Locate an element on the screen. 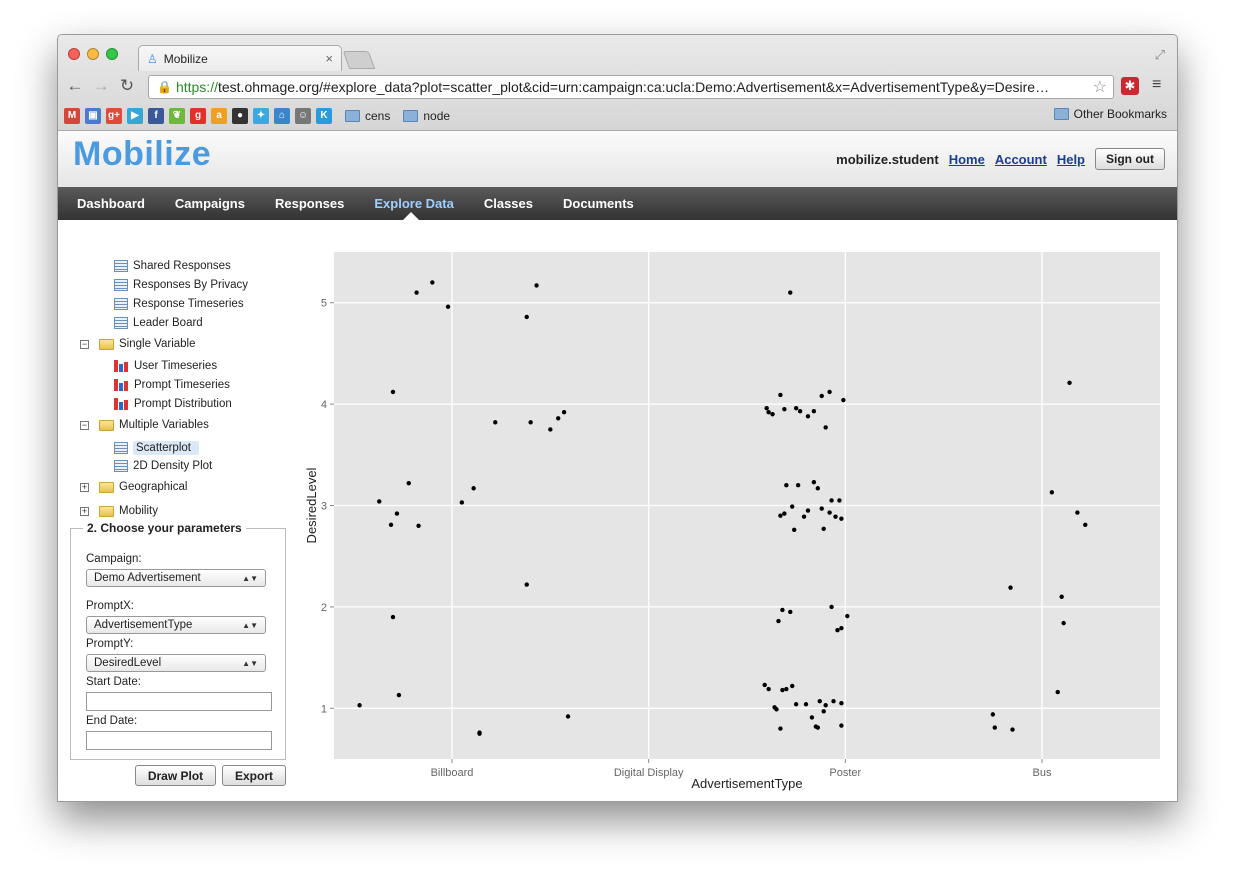 This screenshot has height=882, width=1235. k-icon: K is located at coordinates (324, 116).